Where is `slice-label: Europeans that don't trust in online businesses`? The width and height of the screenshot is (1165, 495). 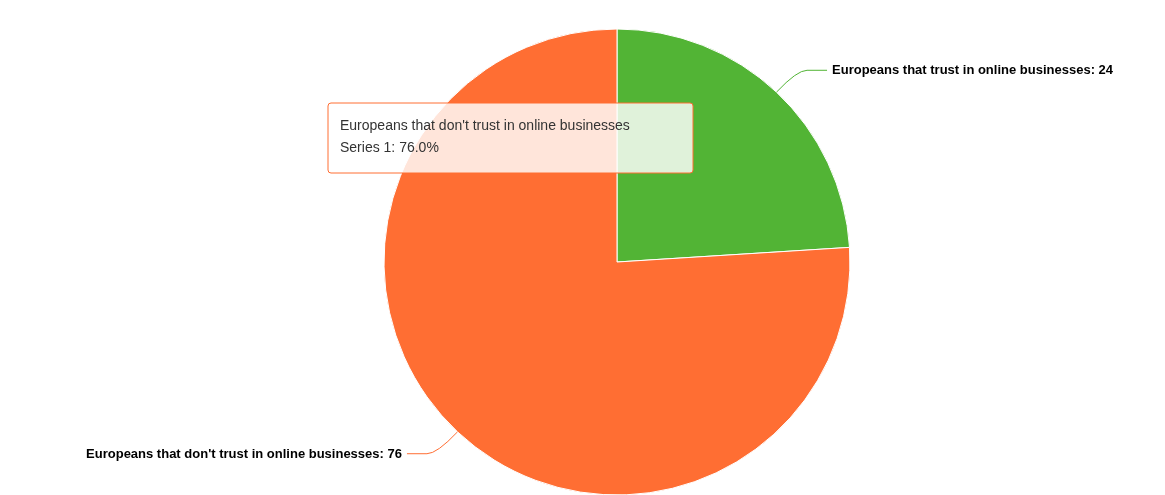
slice-label: Europeans that don't trust in online businesses is located at coordinates (233, 453).